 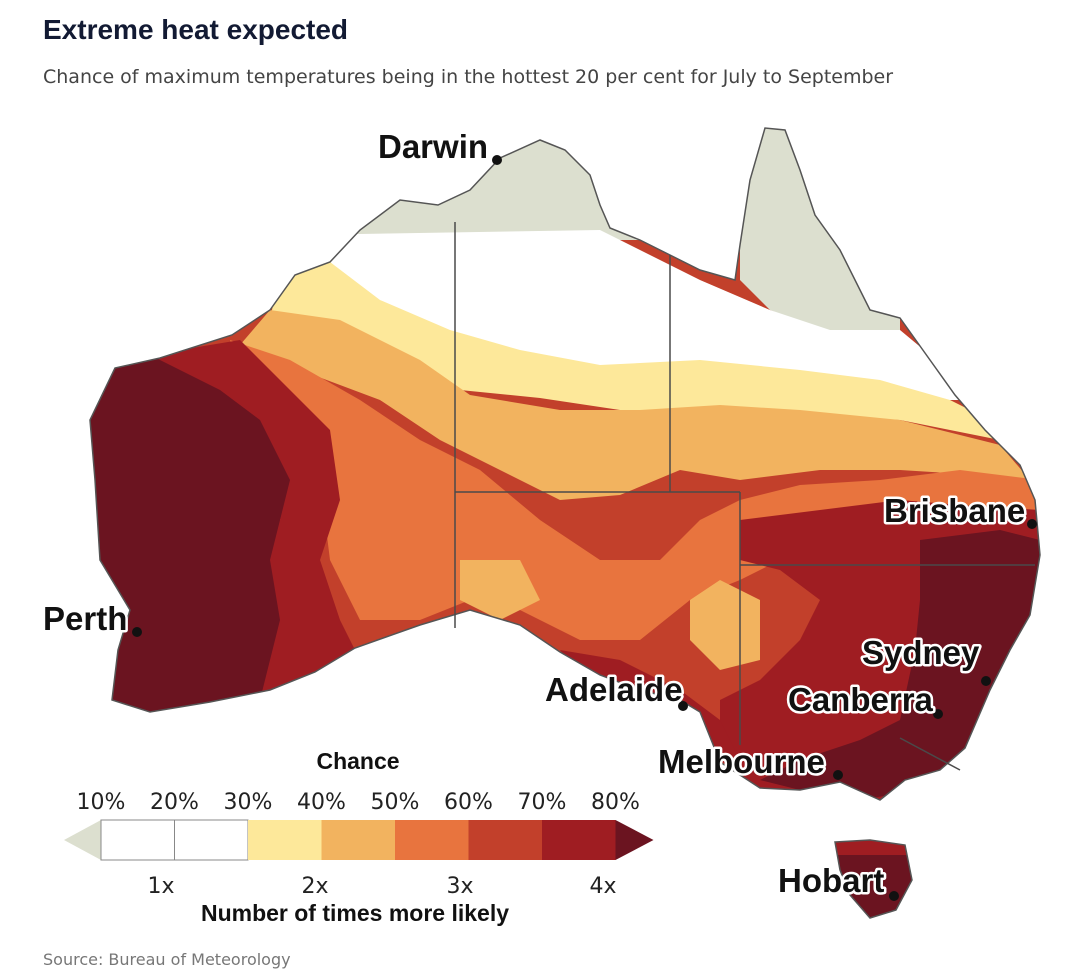 I want to click on hobart-label: Hobart, so click(x=831, y=880).